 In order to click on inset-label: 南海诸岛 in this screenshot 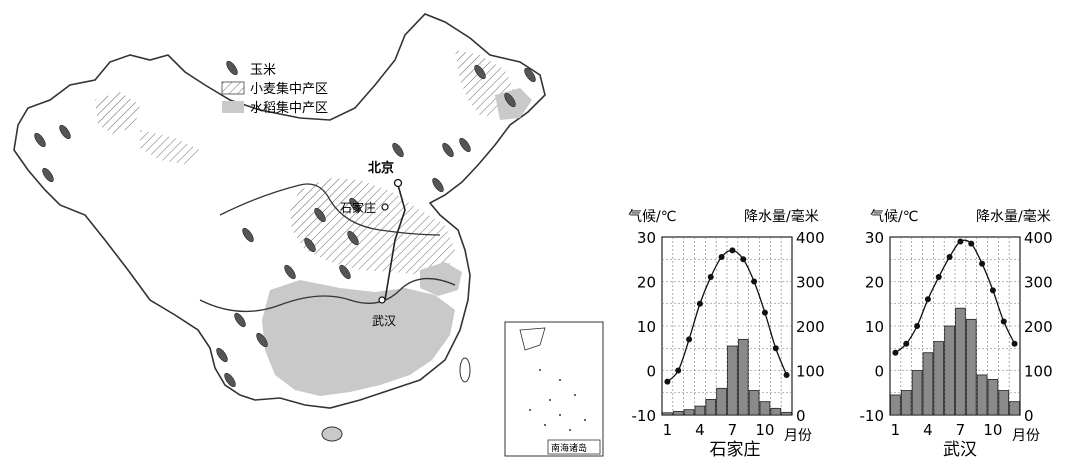, I will do `click(569, 448)`.